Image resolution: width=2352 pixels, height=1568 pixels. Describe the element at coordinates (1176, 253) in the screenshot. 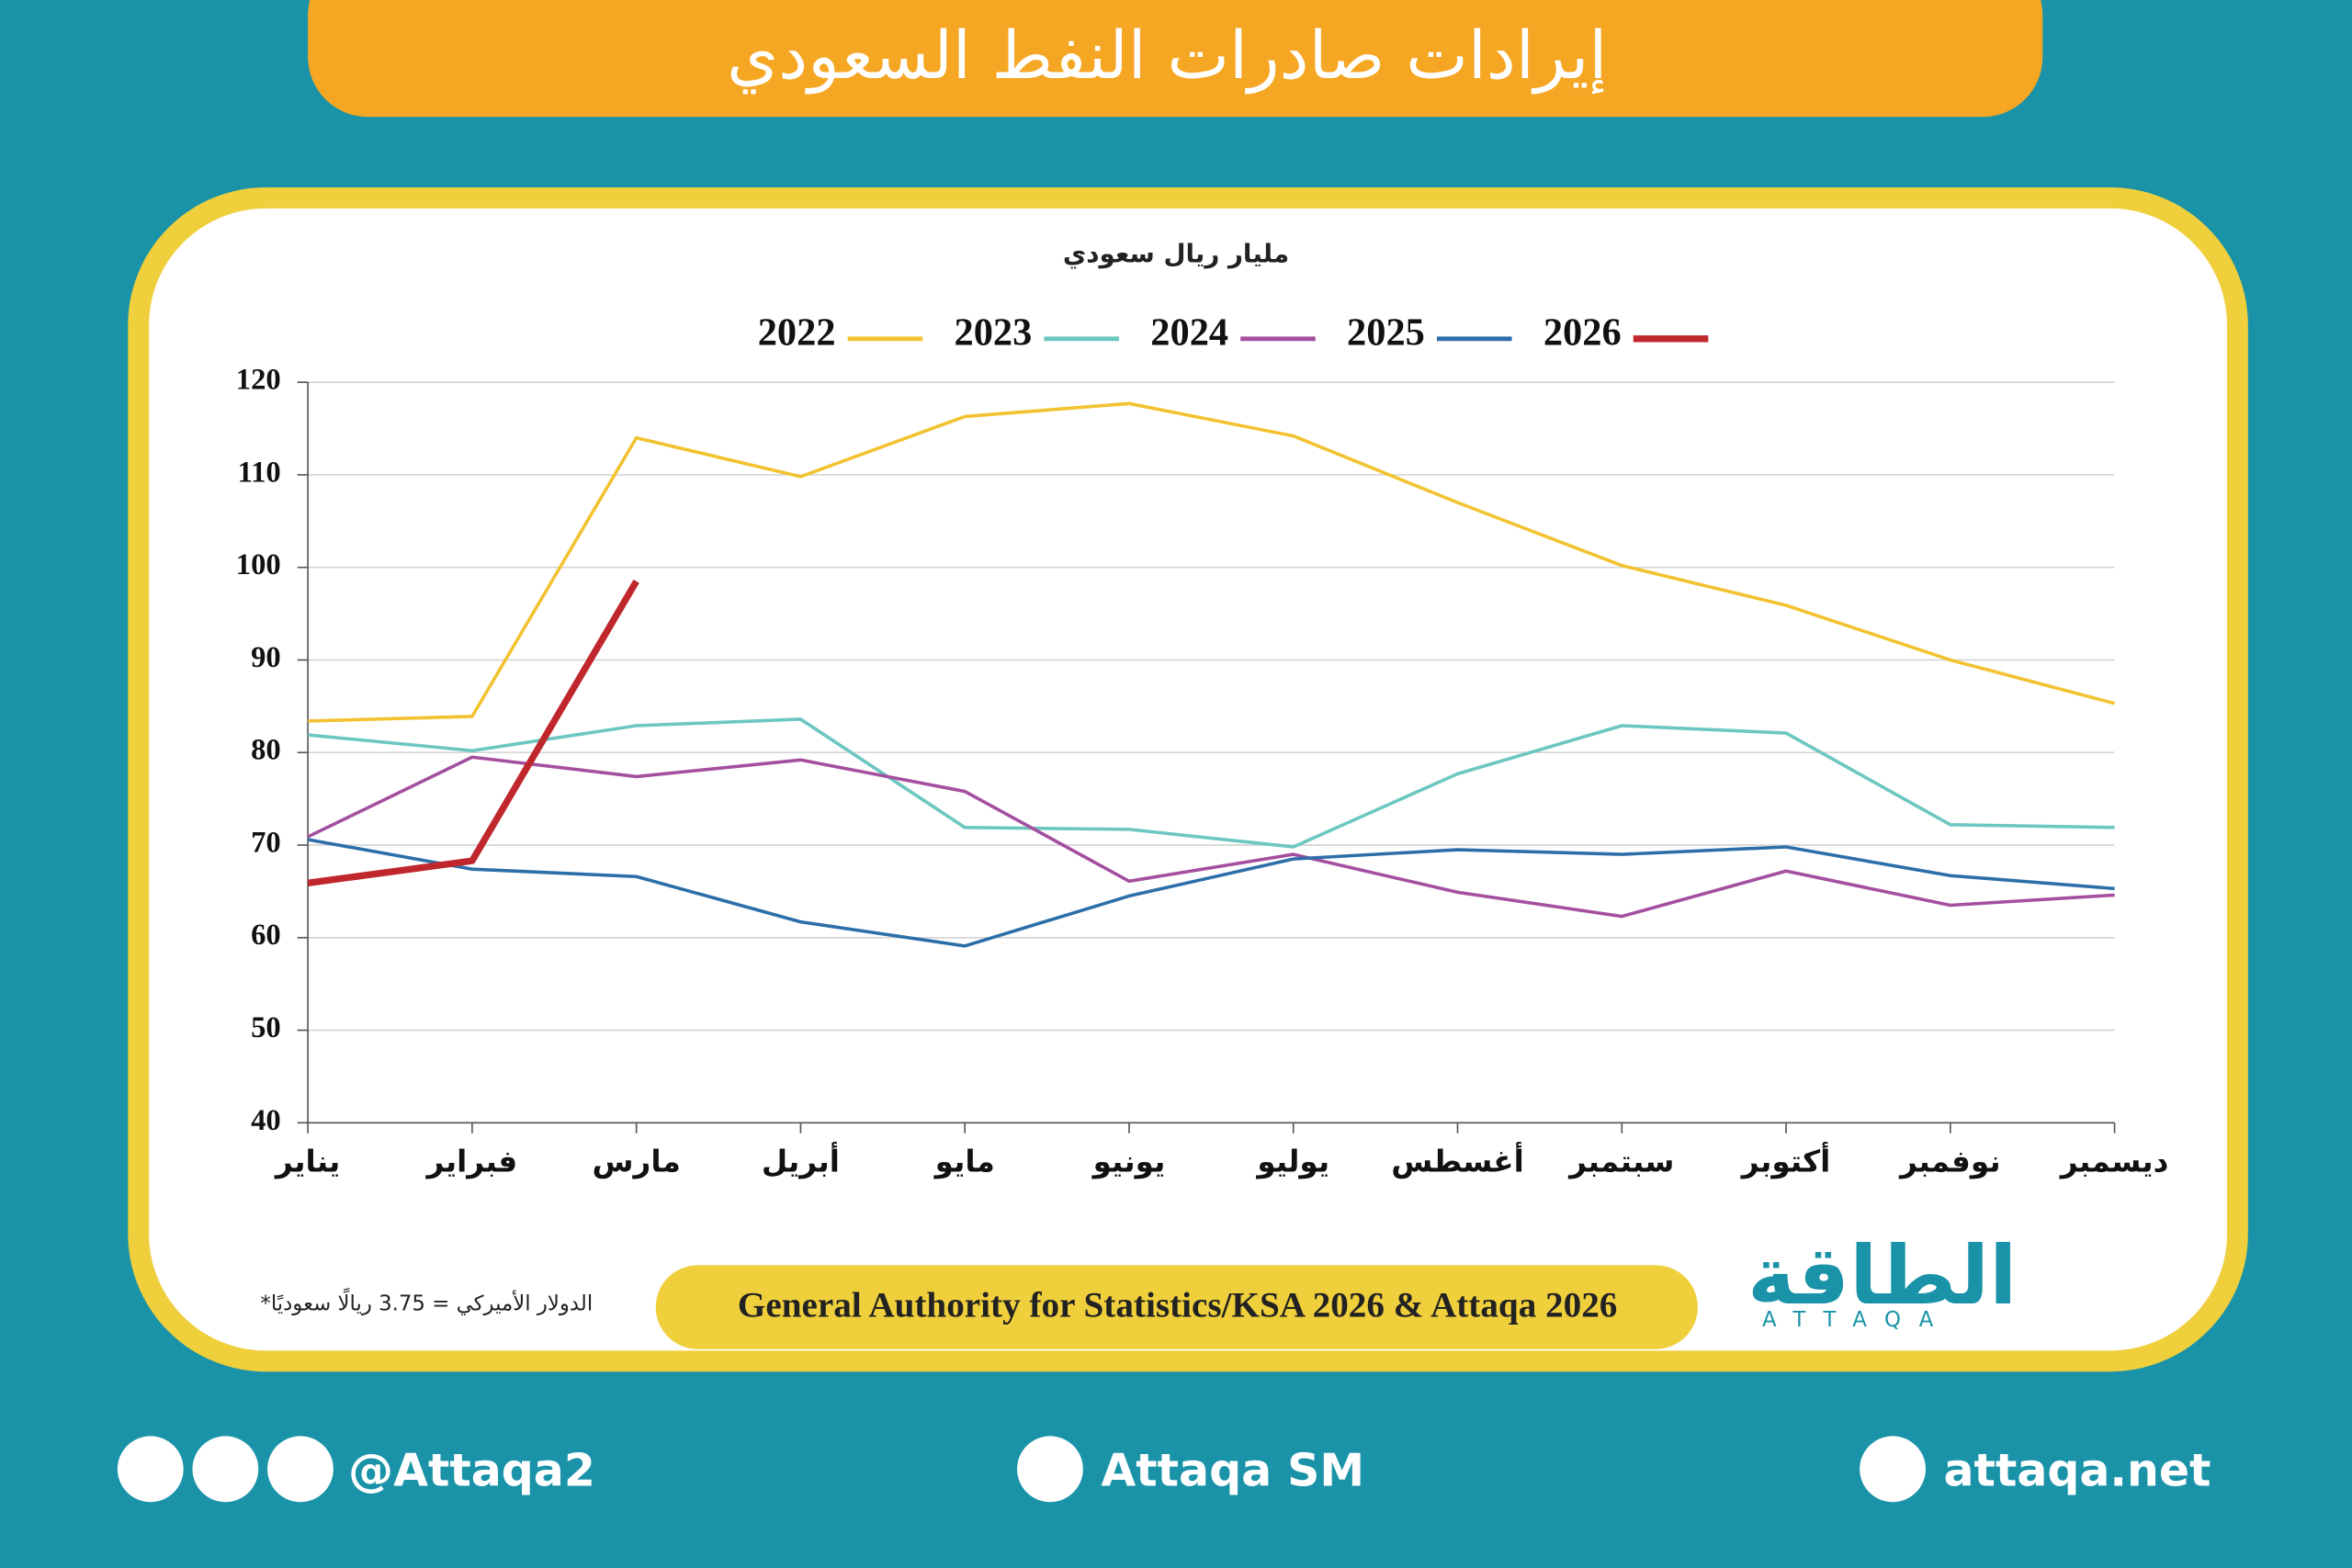

I see `subtitle: مليار ريال سعودي` at that location.